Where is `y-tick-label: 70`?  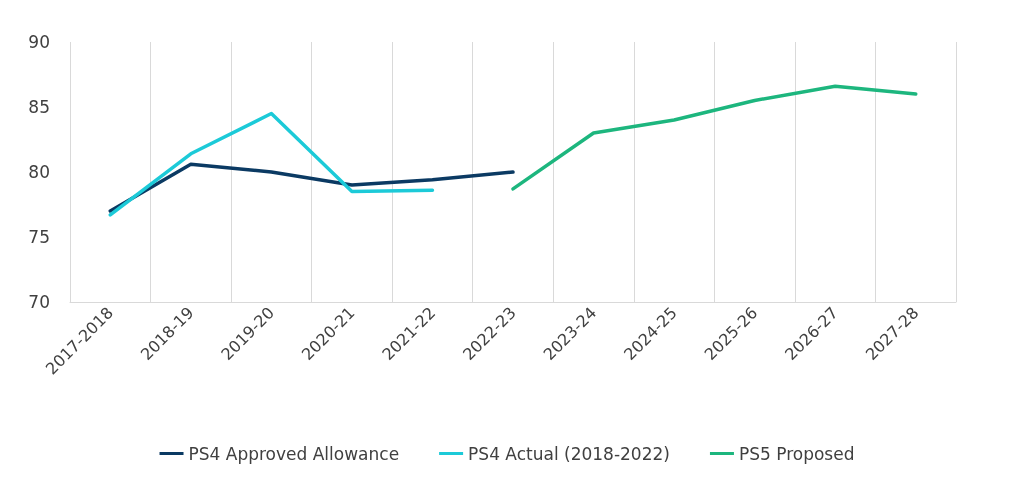
y-tick-label: 70 is located at coordinates (39, 302).